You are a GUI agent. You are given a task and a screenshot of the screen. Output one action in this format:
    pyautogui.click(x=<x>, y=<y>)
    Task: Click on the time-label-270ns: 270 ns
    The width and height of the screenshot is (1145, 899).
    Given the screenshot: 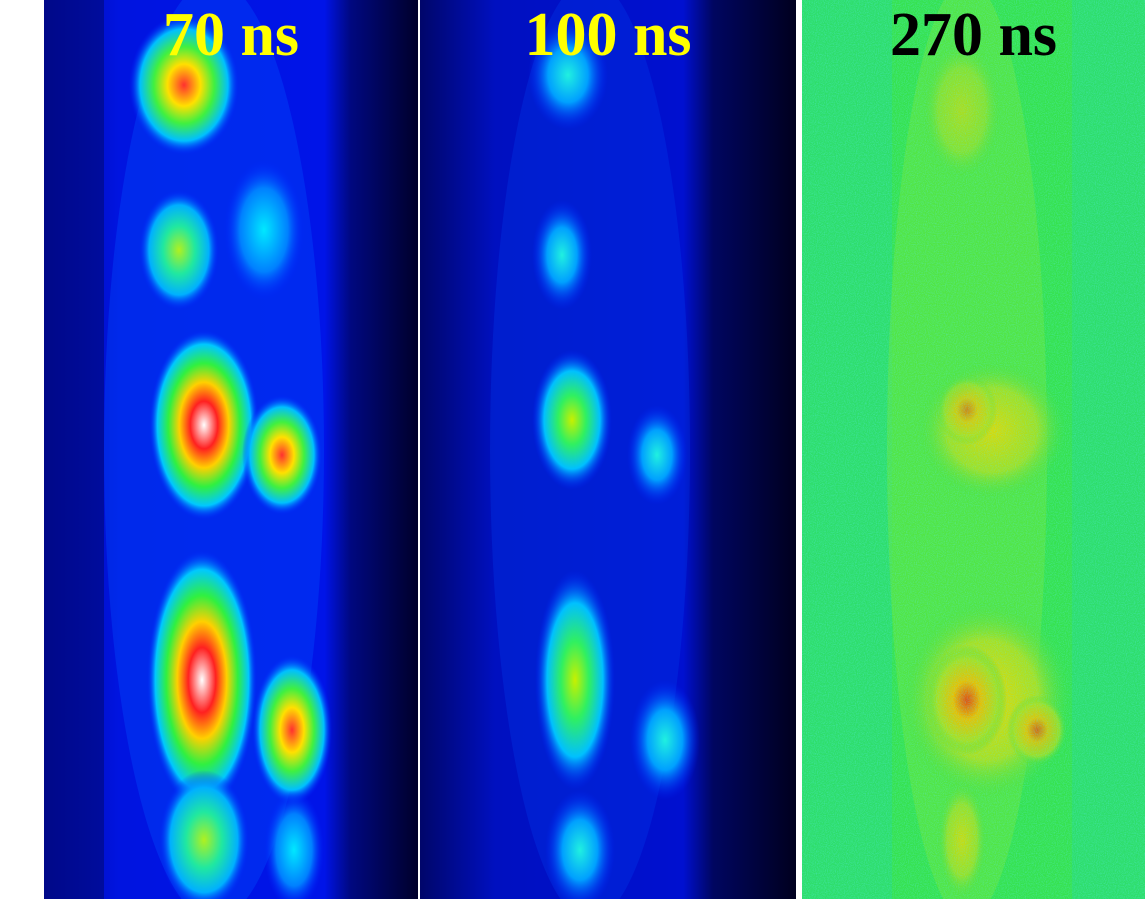 What is the action you would take?
    pyautogui.click(x=973, y=35)
    